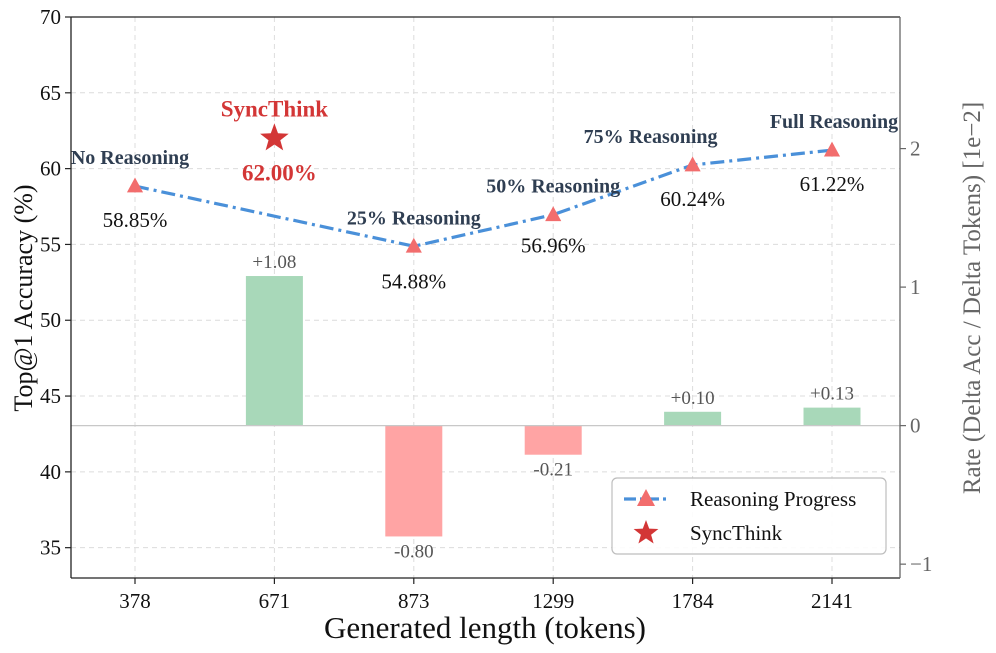 This screenshot has height=653, width=996. What do you see at coordinates (413, 281) in the screenshot?
I see `accuracy-value-label: 54.88%` at bounding box center [413, 281].